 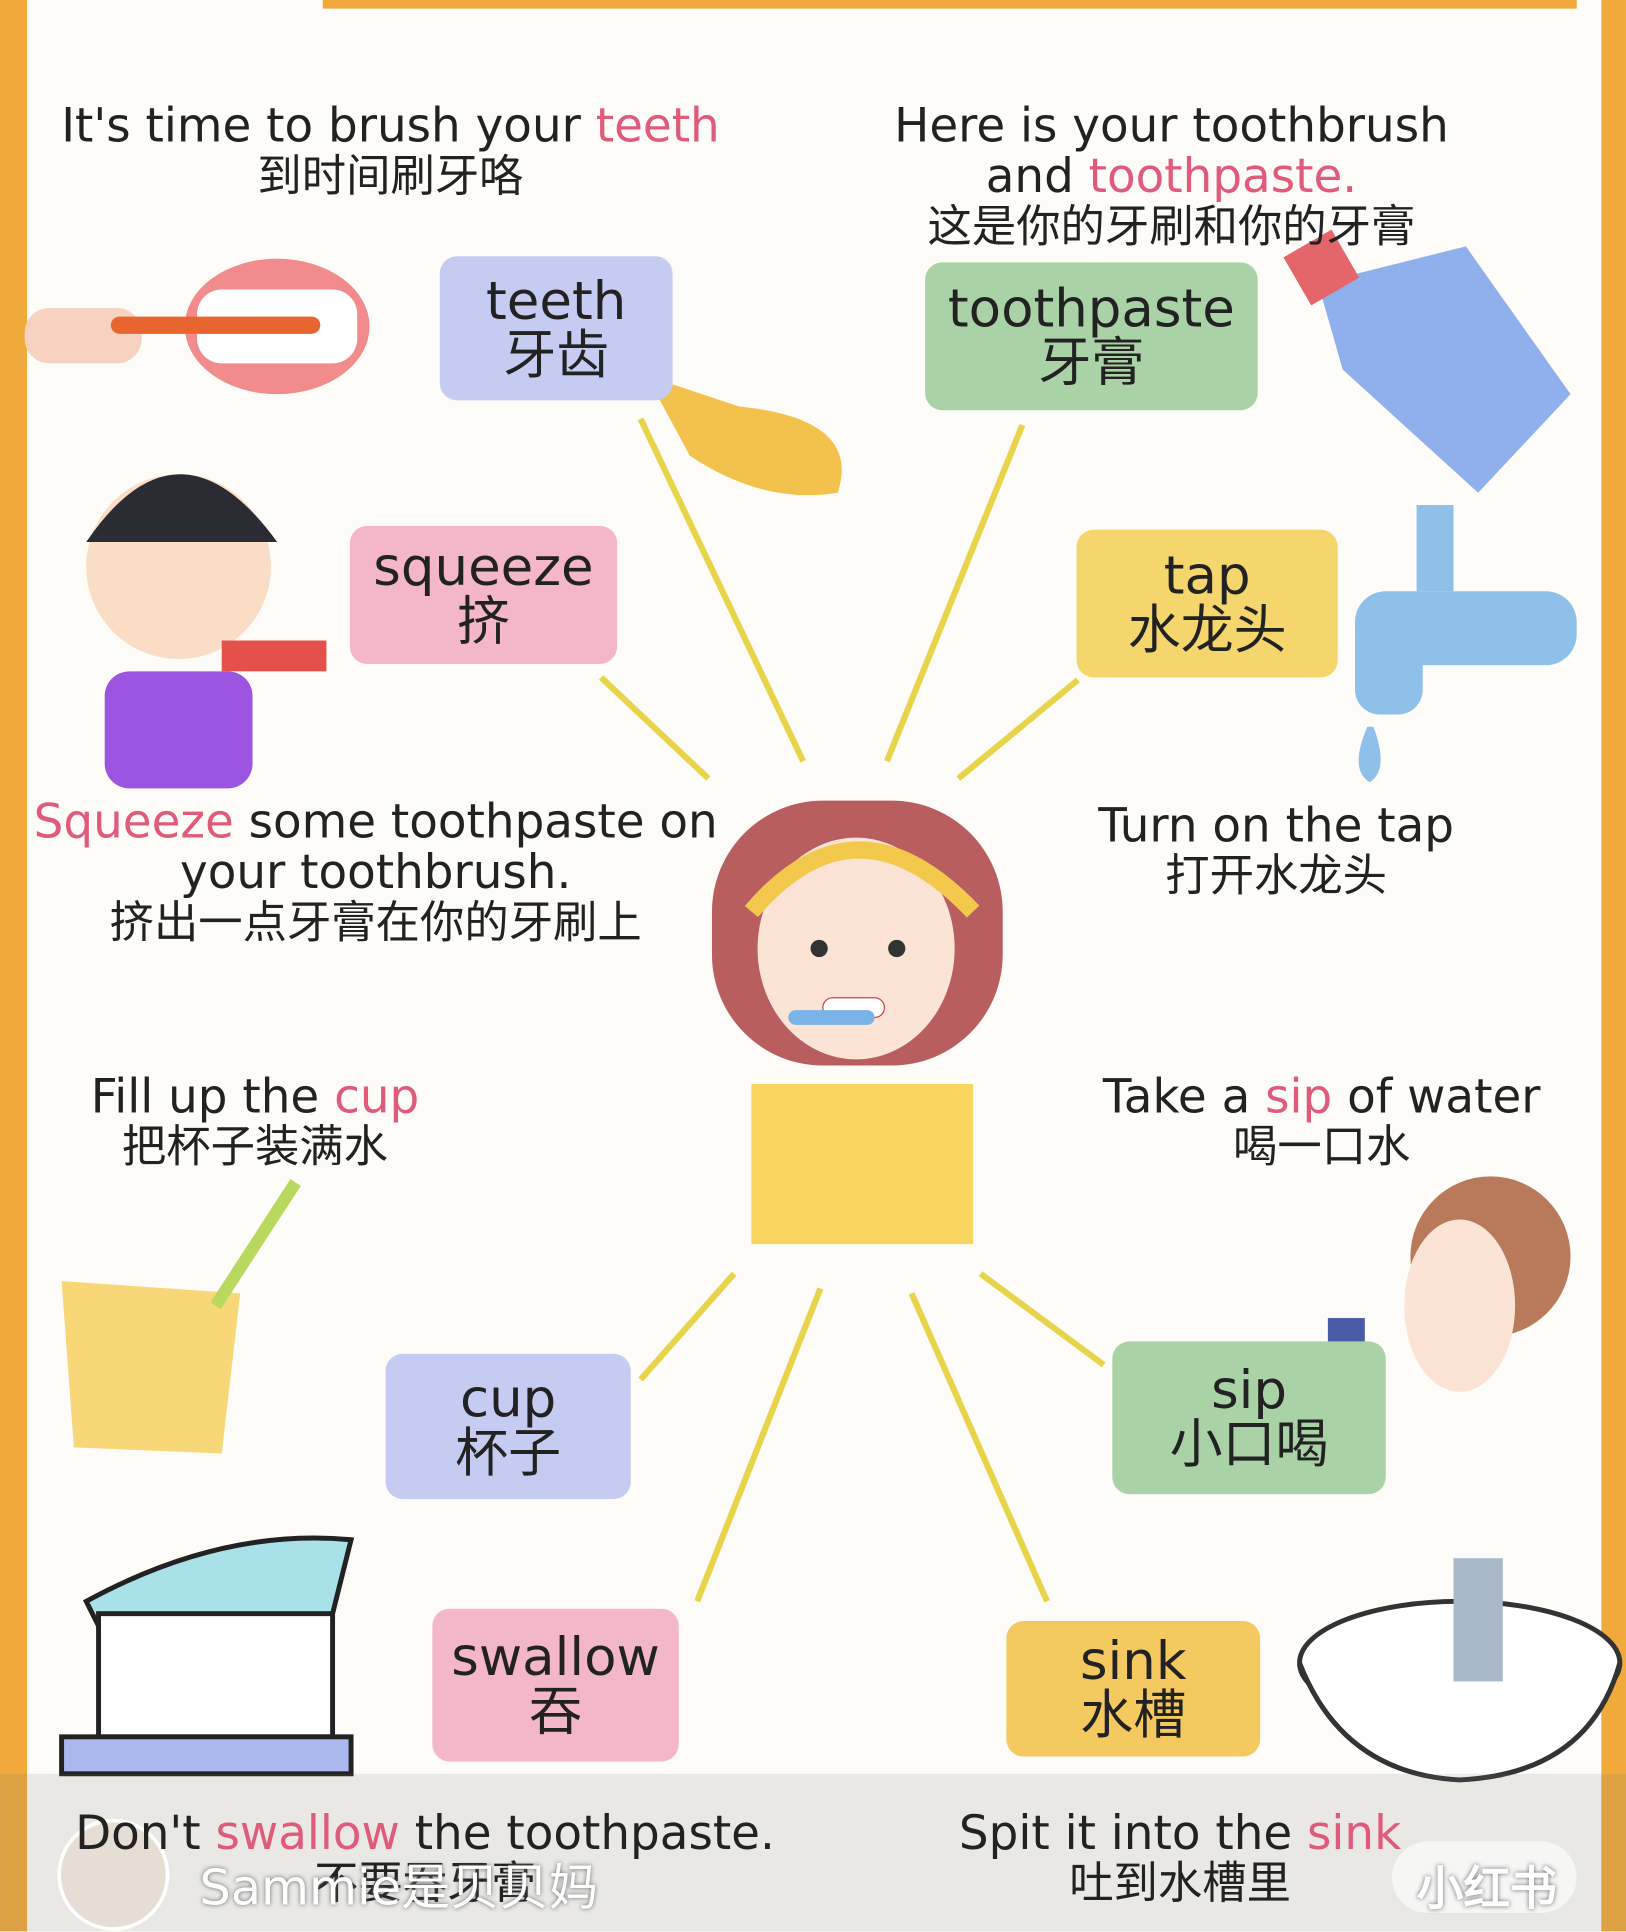 What do you see at coordinates (1249, 1390) in the screenshot?
I see `card-en: sip` at bounding box center [1249, 1390].